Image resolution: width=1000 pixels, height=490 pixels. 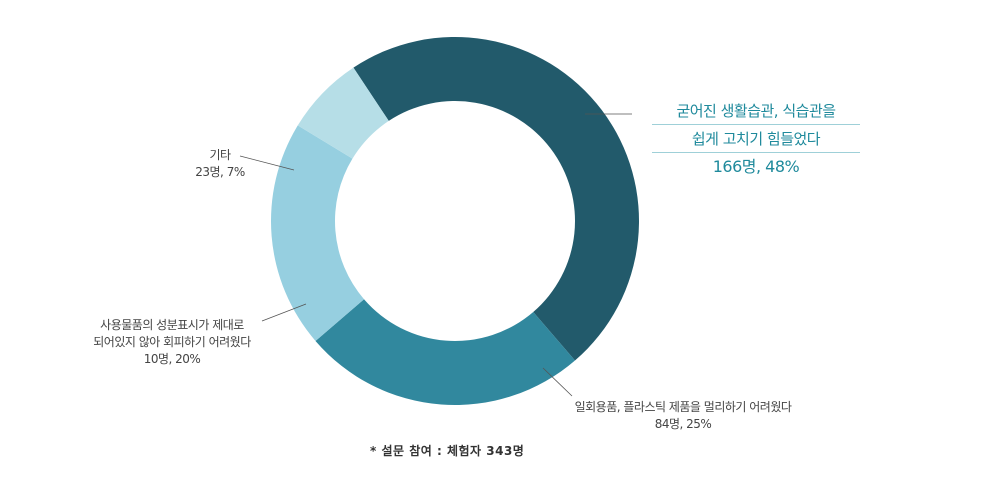 I want to click on slice-ingredients, so click(x=318, y=233).